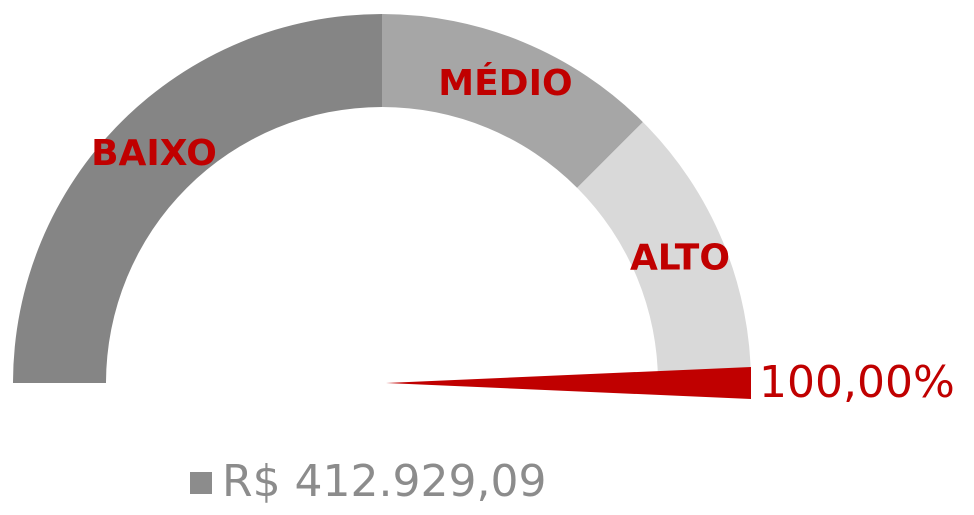 This screenshot has height=515, width=974. What do you see at coordinates (857, 382) in the screenshot?
I see `value-label: 100,00%` at bounding box center [857, 382].